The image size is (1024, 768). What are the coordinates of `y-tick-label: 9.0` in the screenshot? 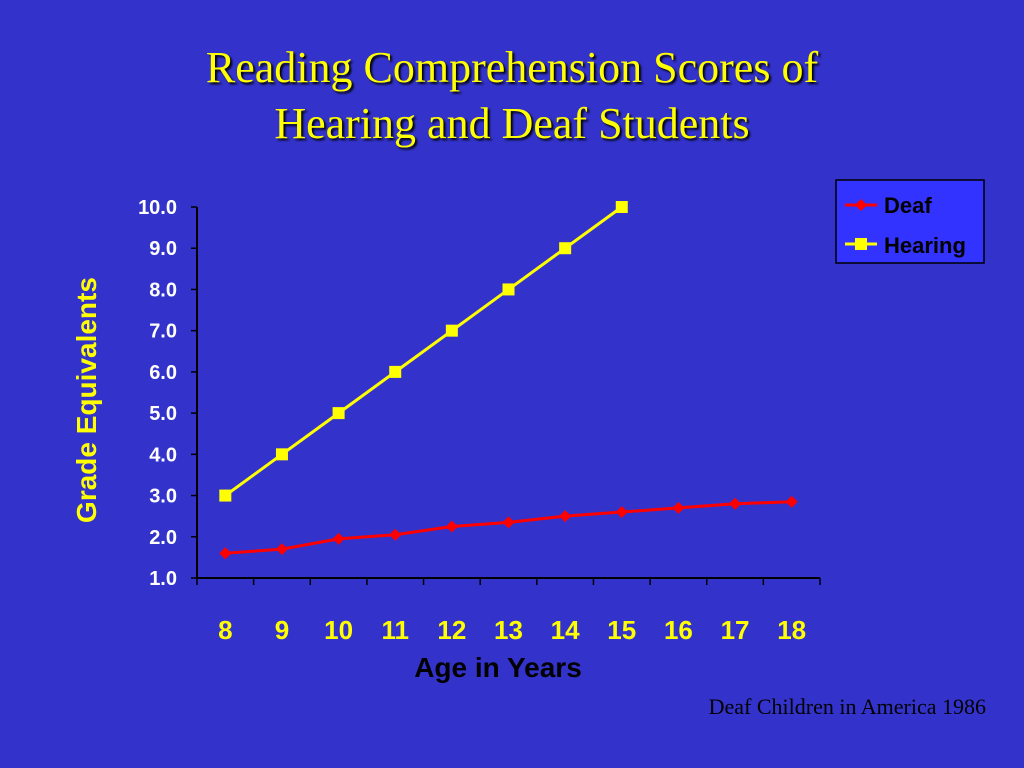 It's located at (163, 249).